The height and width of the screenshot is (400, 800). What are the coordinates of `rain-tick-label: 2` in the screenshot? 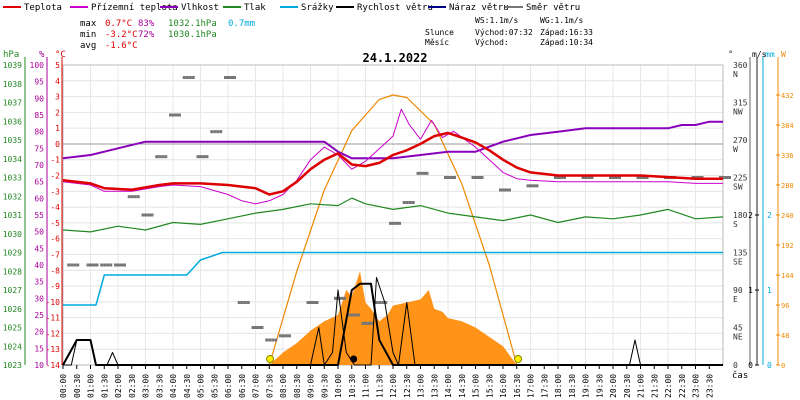 It's located at (769, 215).